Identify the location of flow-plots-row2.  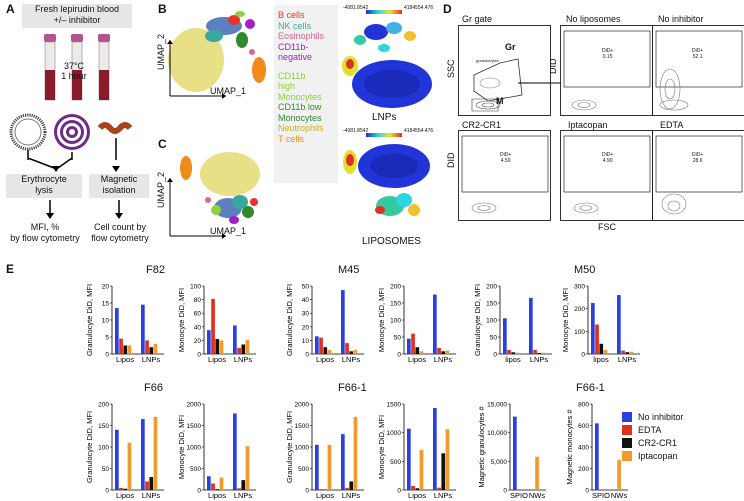
(601, 175).